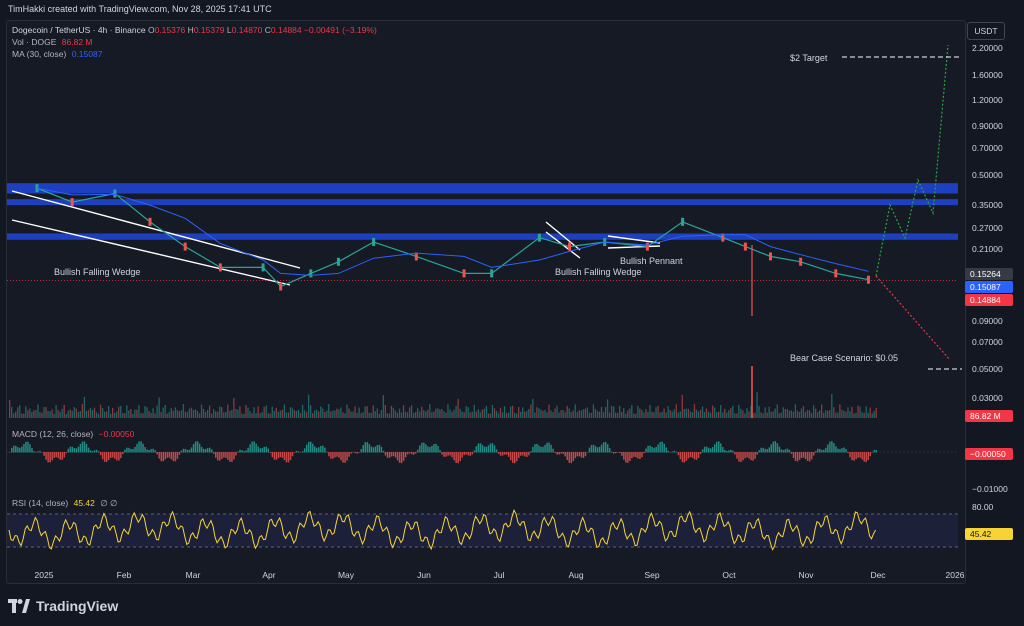 Image resolution: width=1024 pixels, height=626 pixels. Describe the element at coordinates (346, 575) in the screenshot. I see `x-tick-label: May` at that location.